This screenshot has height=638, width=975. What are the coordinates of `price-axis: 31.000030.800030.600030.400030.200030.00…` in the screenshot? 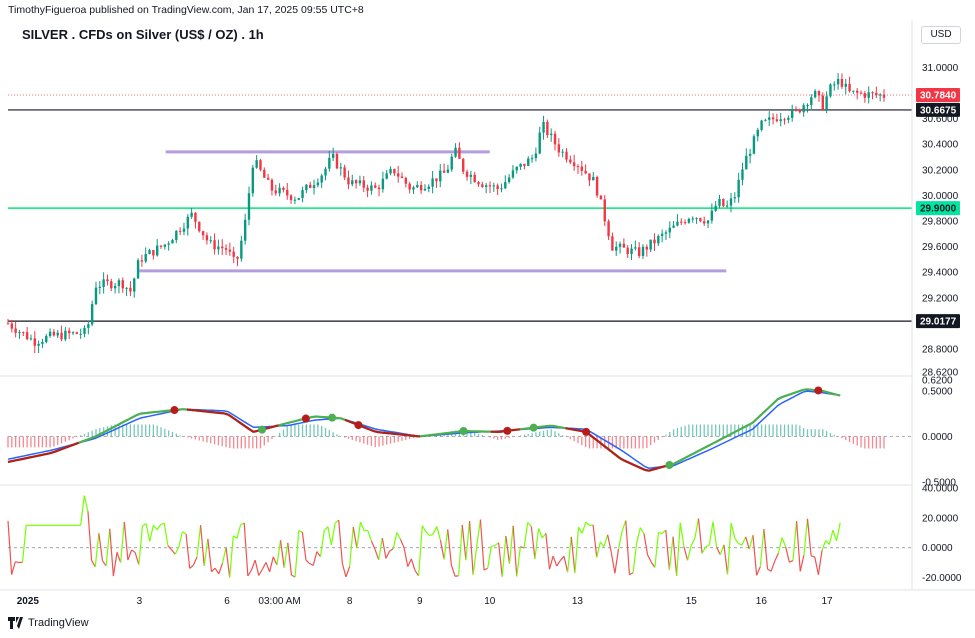 It's located at (936, 305).